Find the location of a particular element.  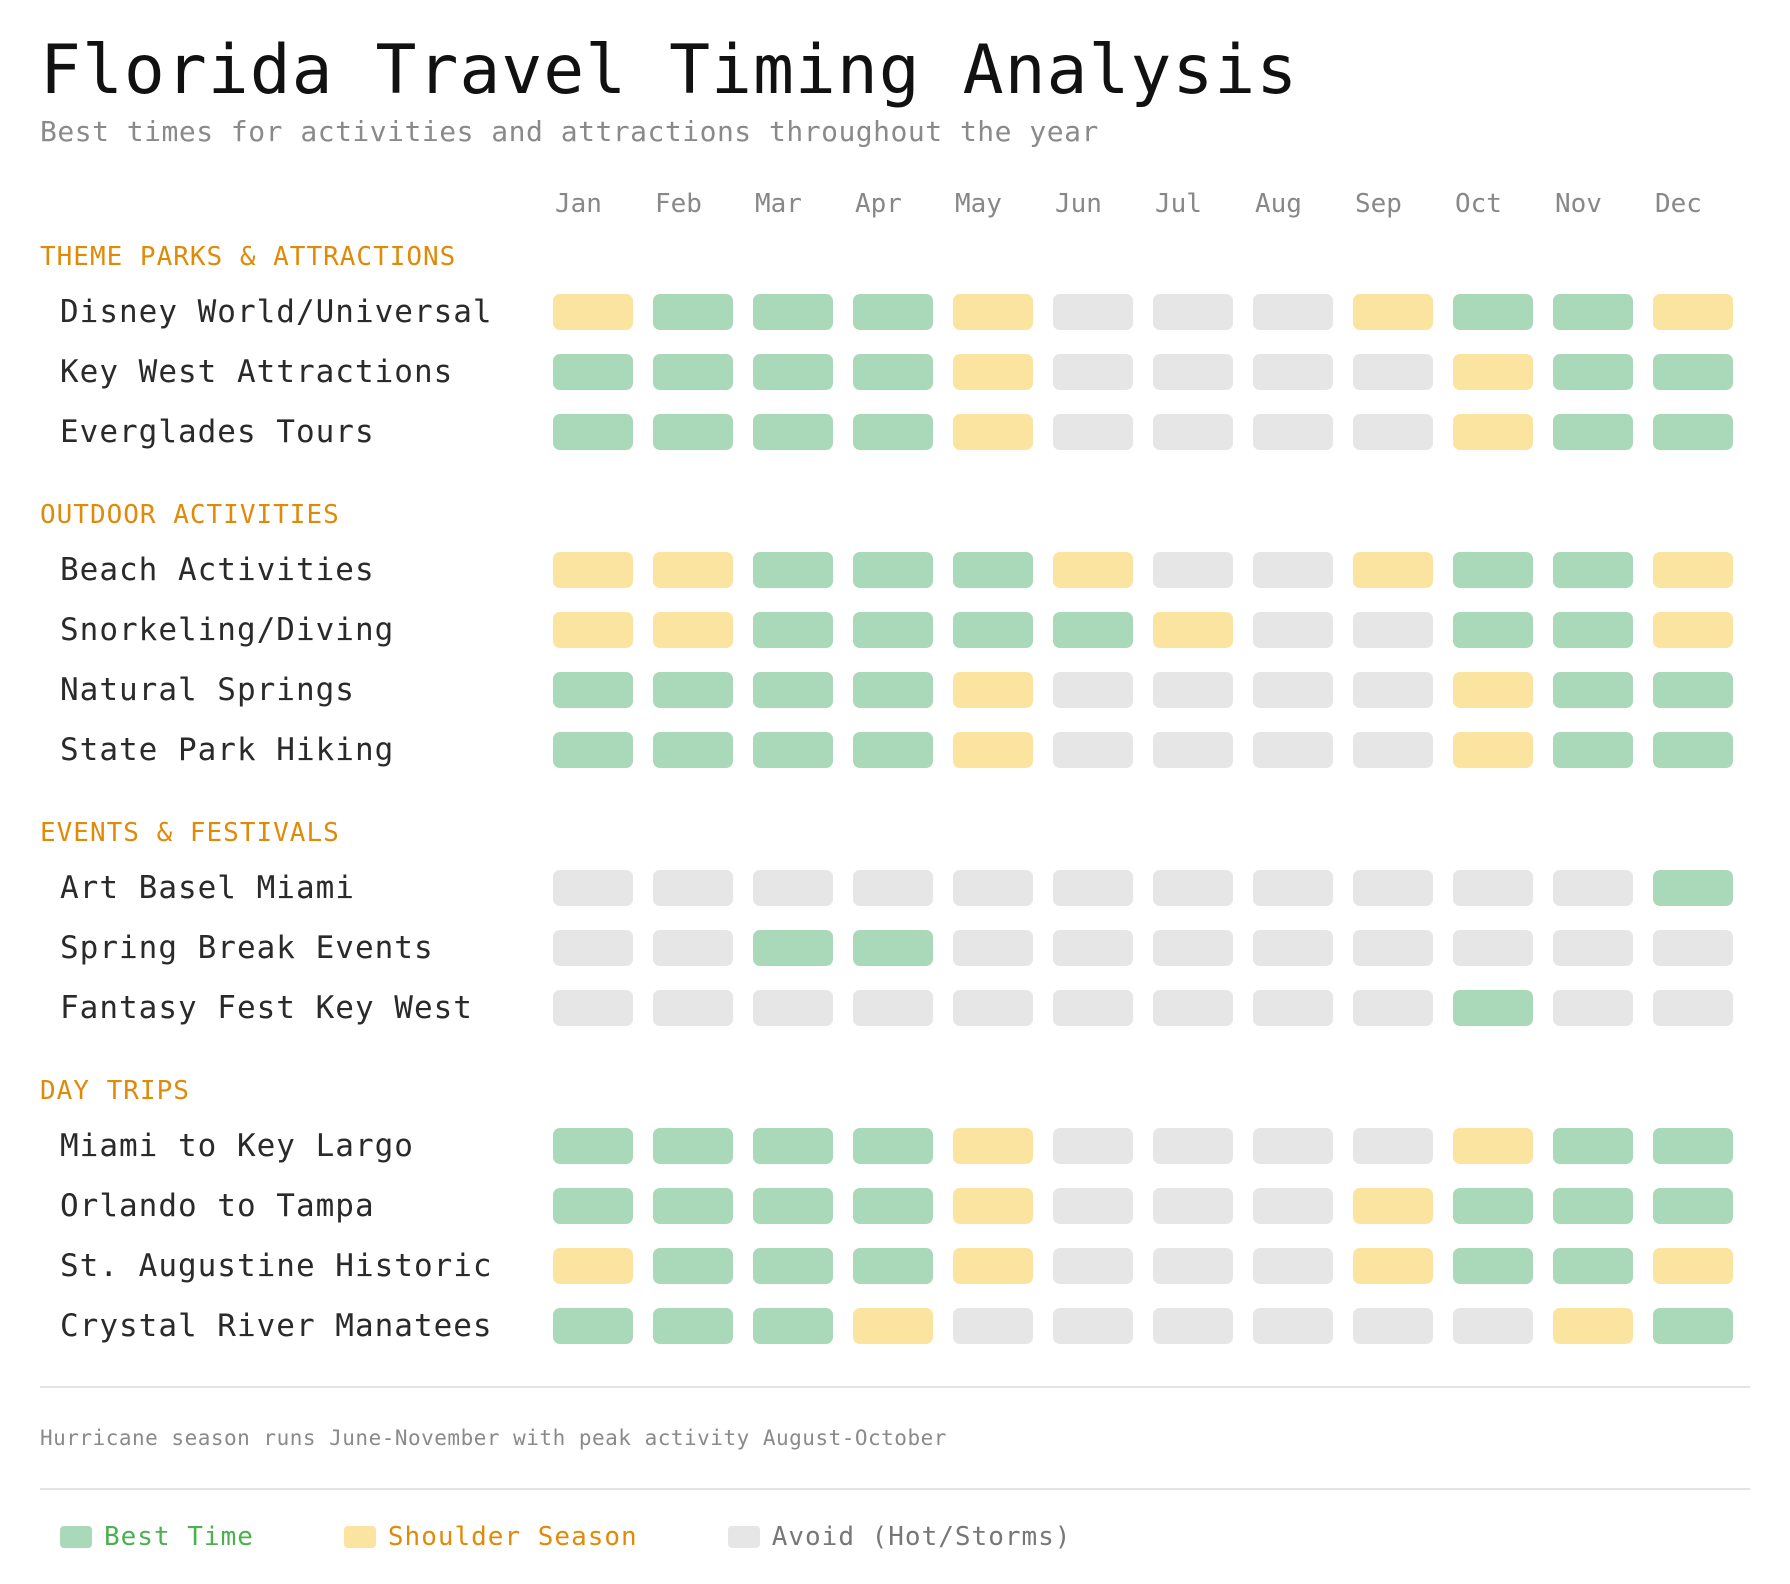

activity-row: Key West Attractions is located at coordinates (895, 372).